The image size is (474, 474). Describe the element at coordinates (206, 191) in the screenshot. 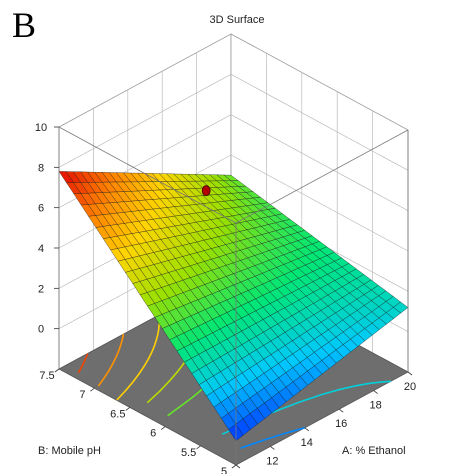

I see `design-point` at that location.